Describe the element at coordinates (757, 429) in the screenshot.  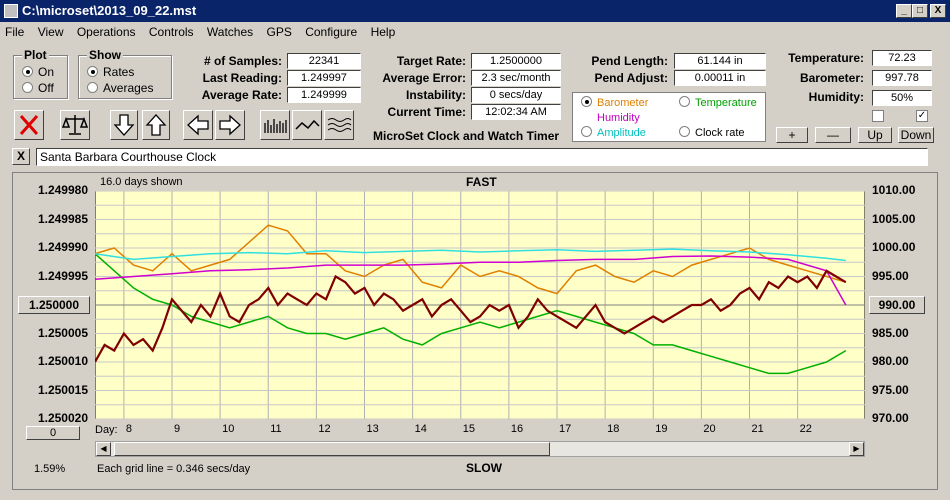
I see `x-axis-tick: 21` at that location.